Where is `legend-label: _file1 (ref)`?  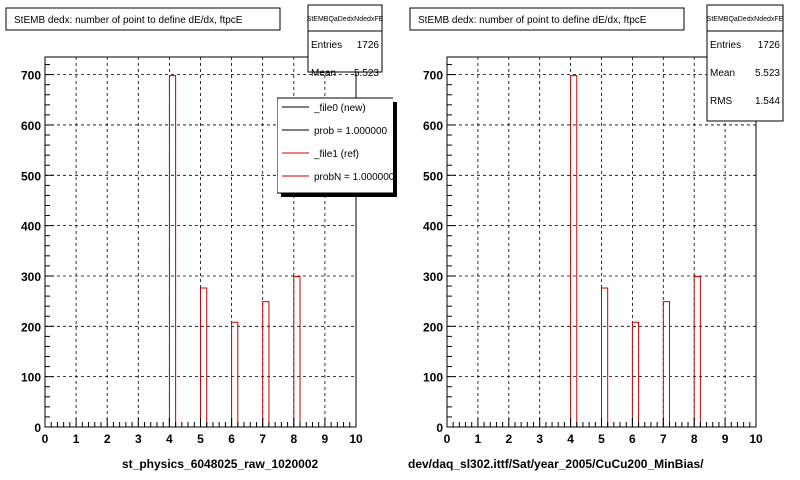 legend-label: _file1 (ref) is located at coordinates (336, 154).